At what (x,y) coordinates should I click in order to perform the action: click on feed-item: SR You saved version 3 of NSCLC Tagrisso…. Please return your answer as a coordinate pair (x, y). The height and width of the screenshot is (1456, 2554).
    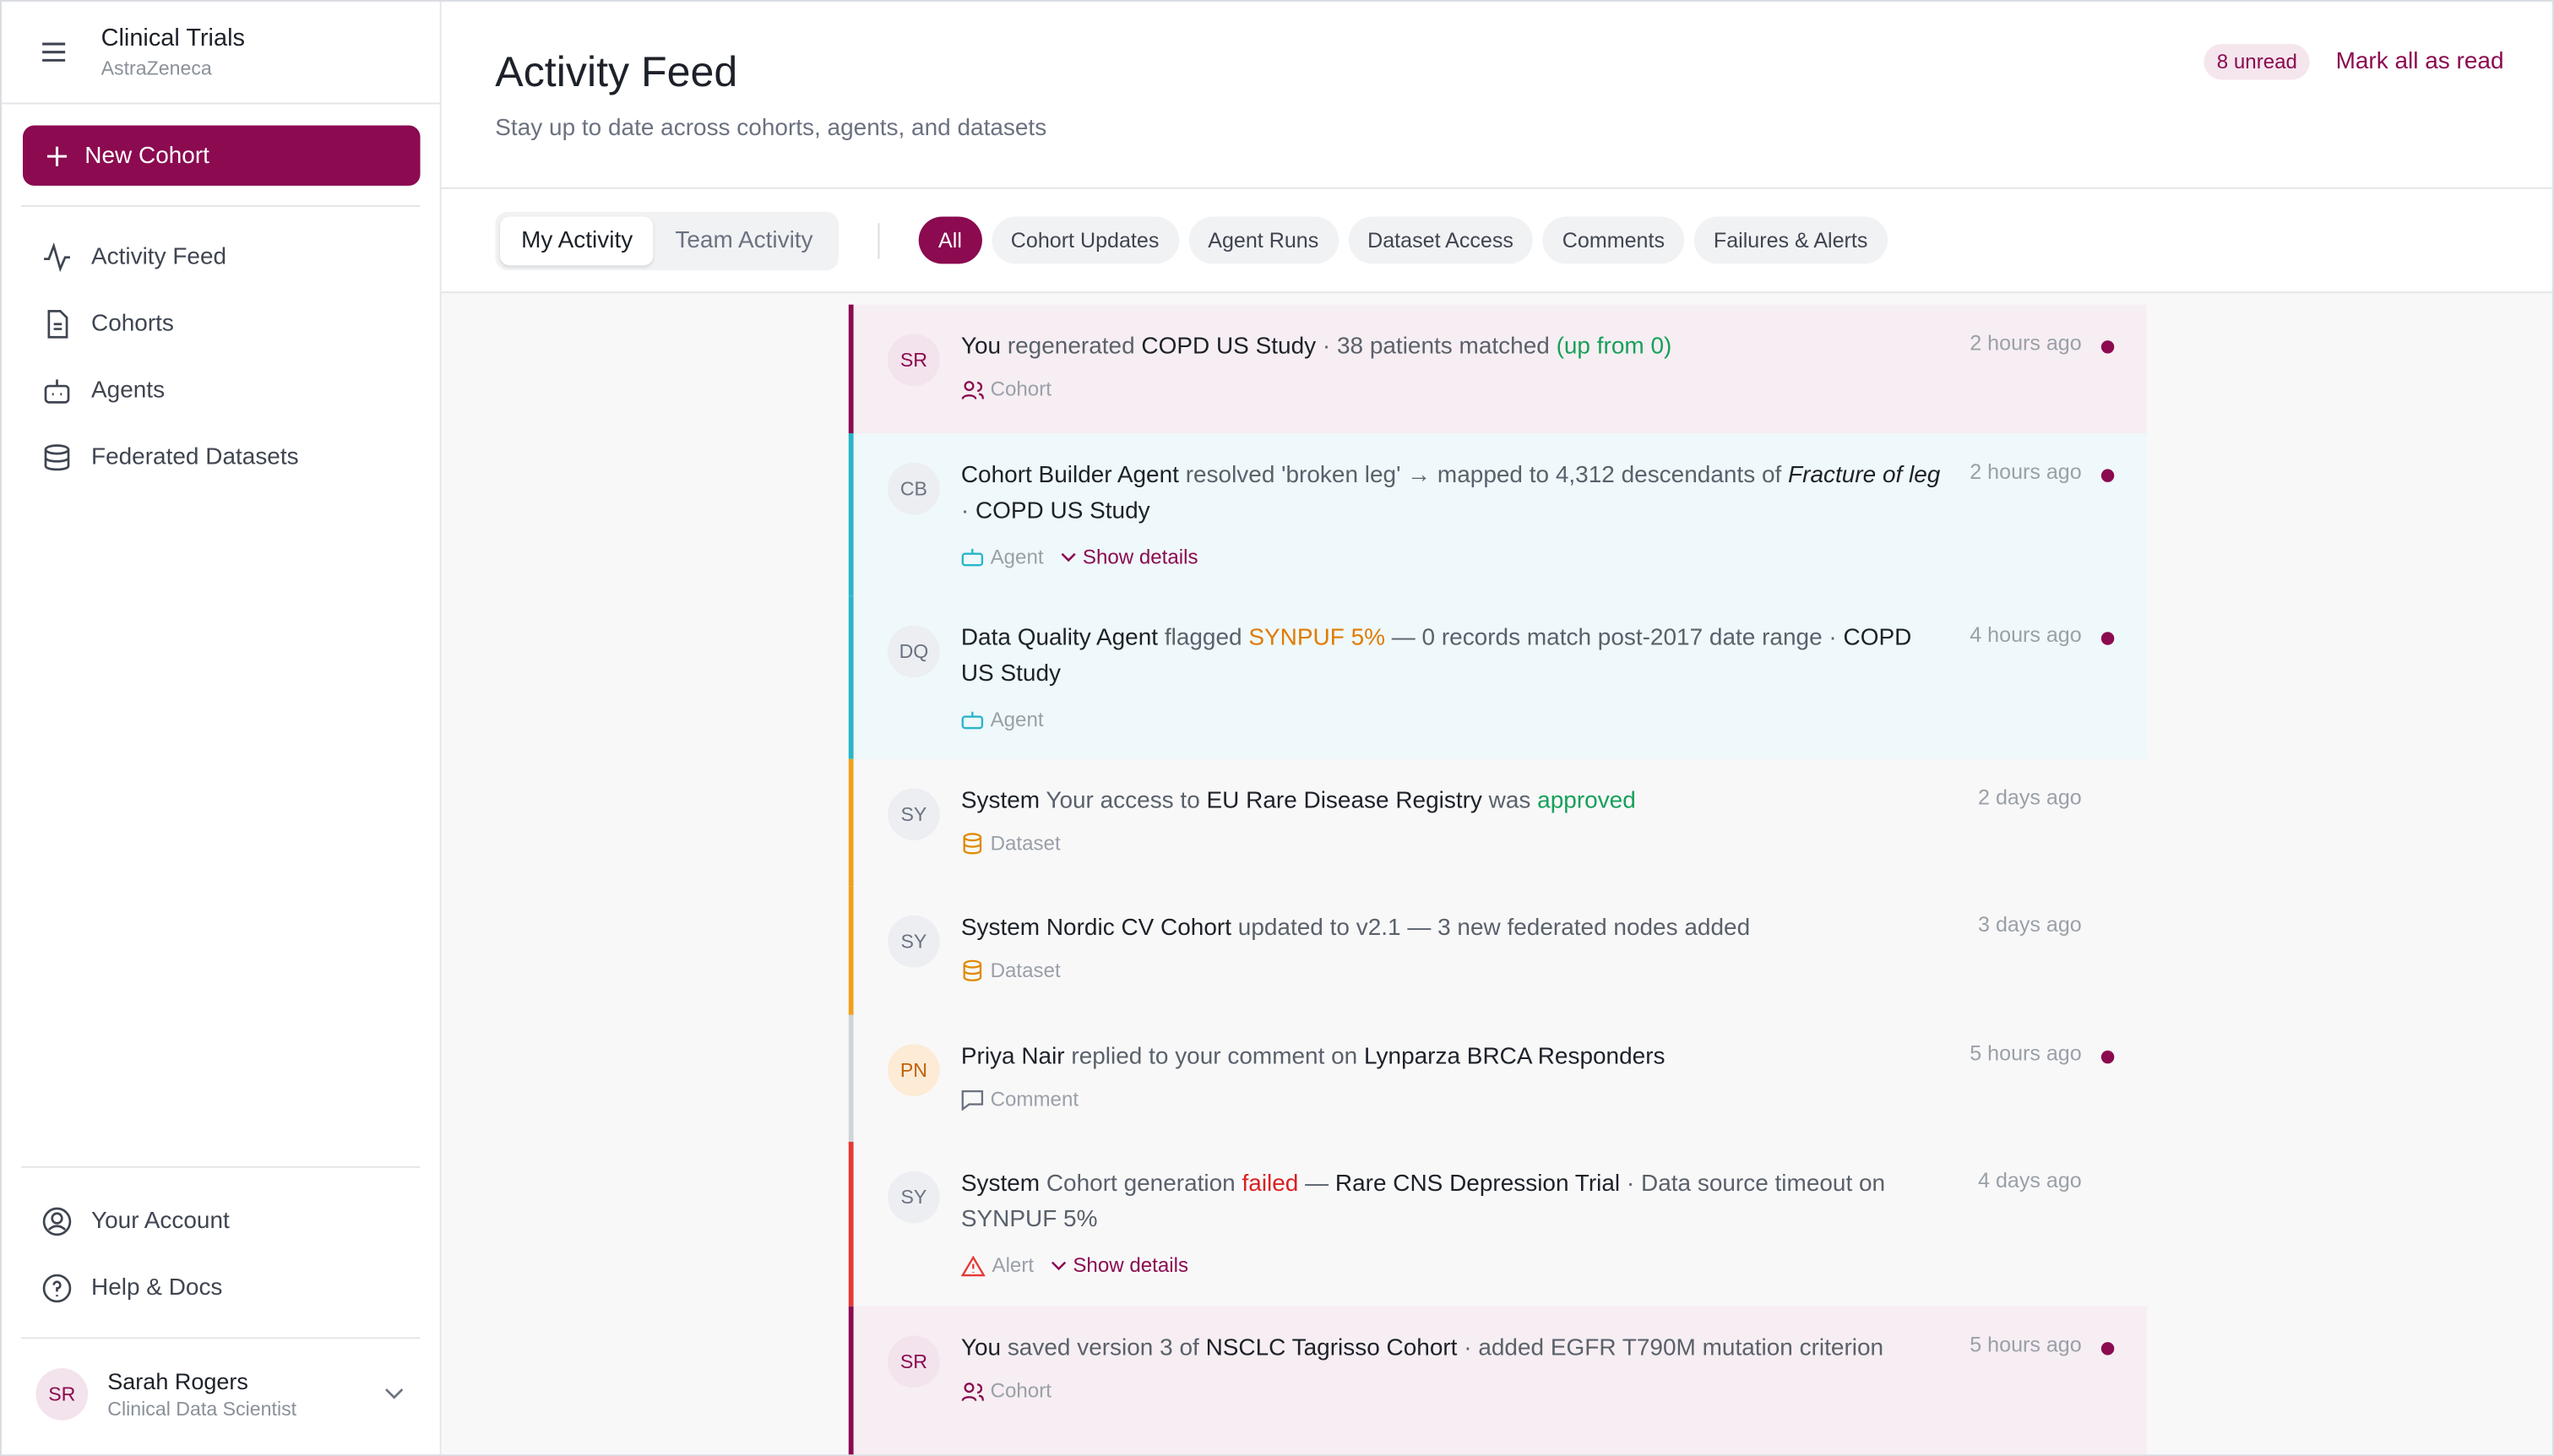
    Looking at the image, I should click on (1497, 1380).